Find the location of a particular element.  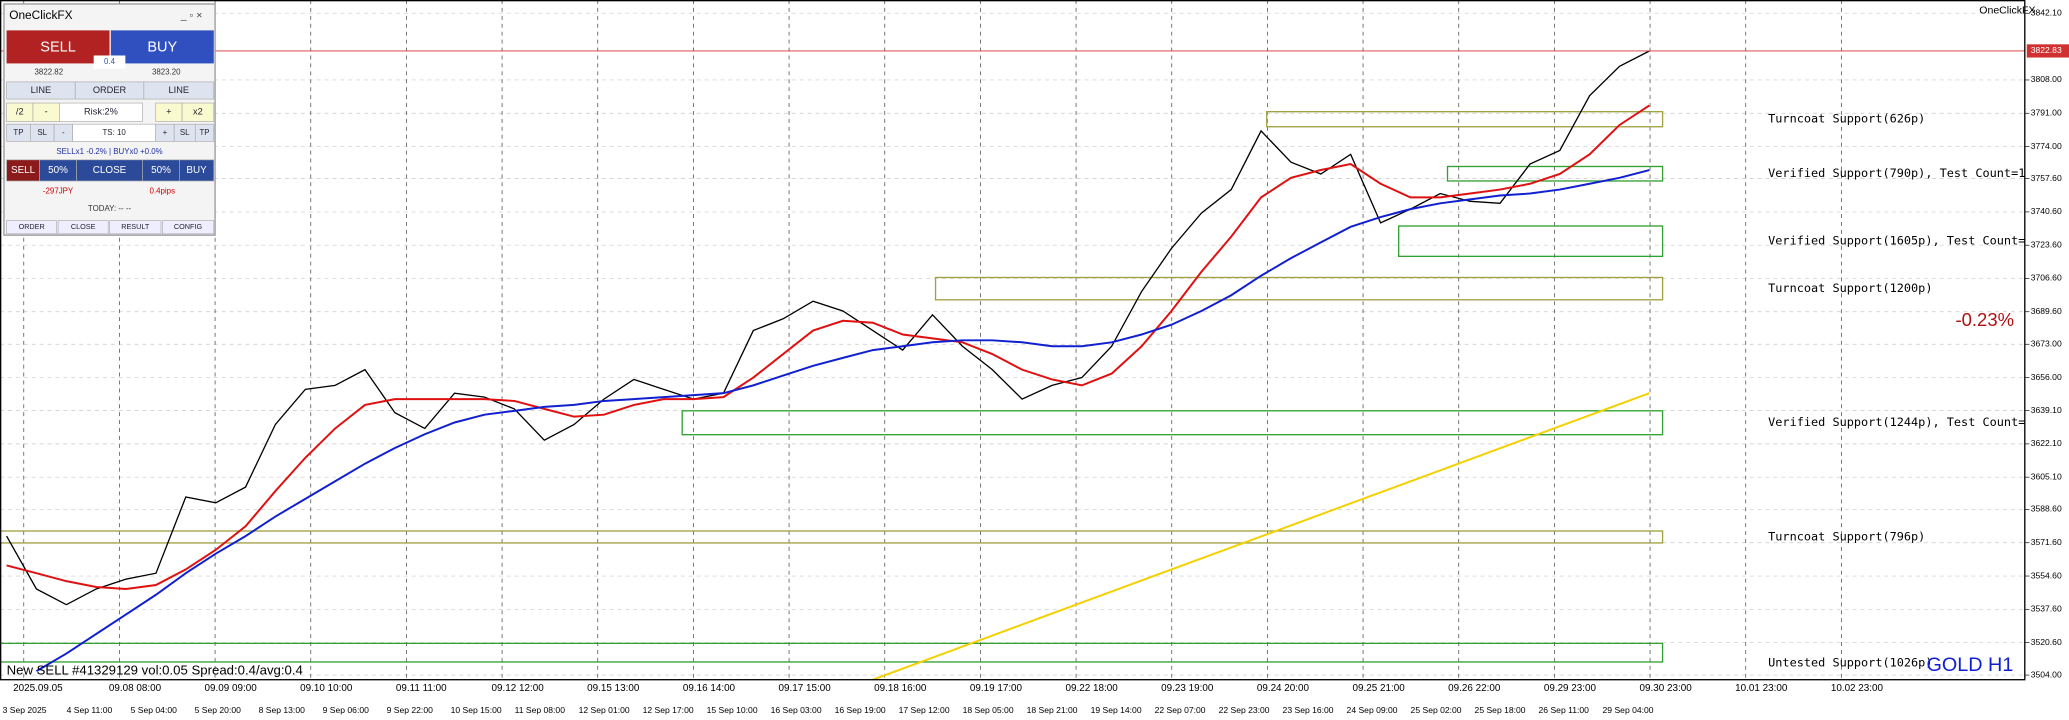

zone-label: Turncoat Support(796p) is located at coordinates (1846, 536).